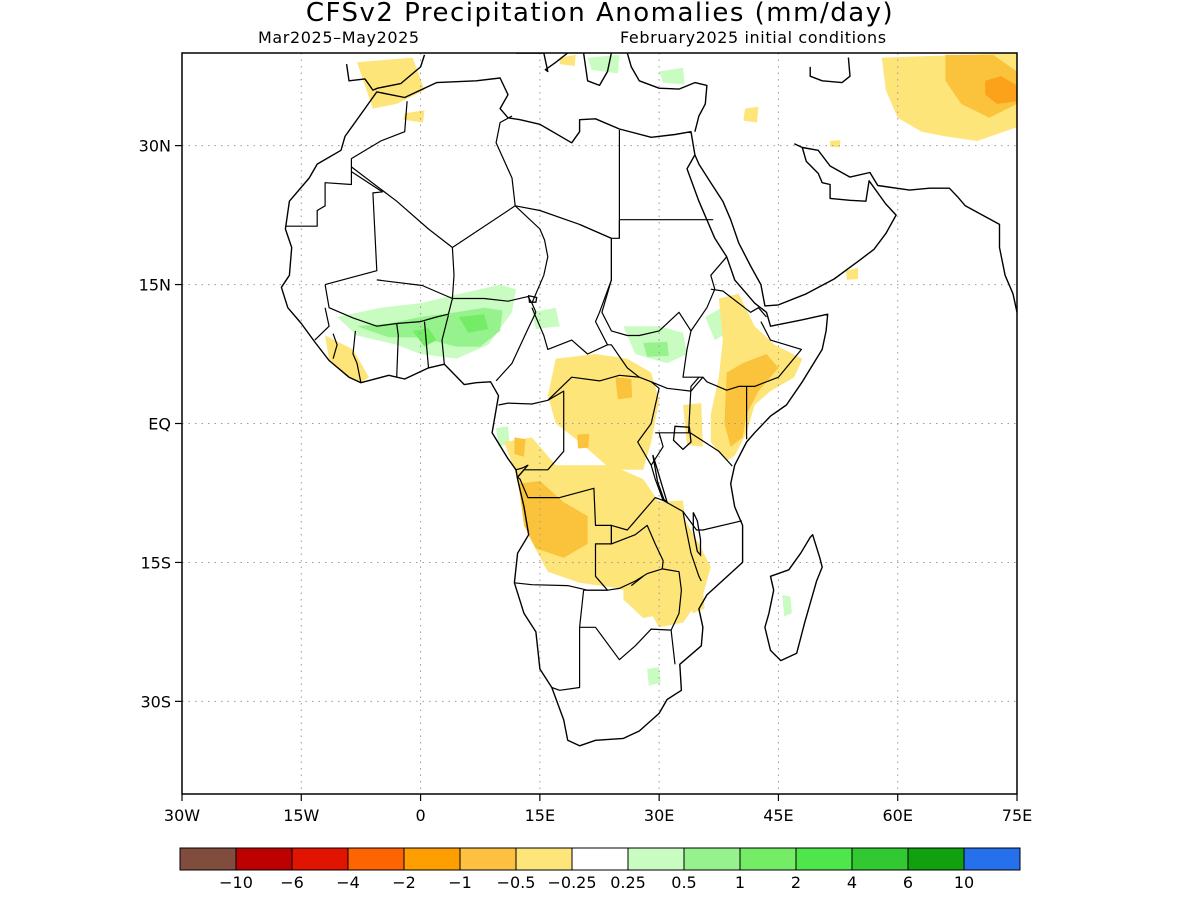 This screenshot has height=900, width=1200. What do you see at coordinates (909, 229) in the screenshot?
I see `iran-south-asia-coastline` at bounding box center [909, 229].